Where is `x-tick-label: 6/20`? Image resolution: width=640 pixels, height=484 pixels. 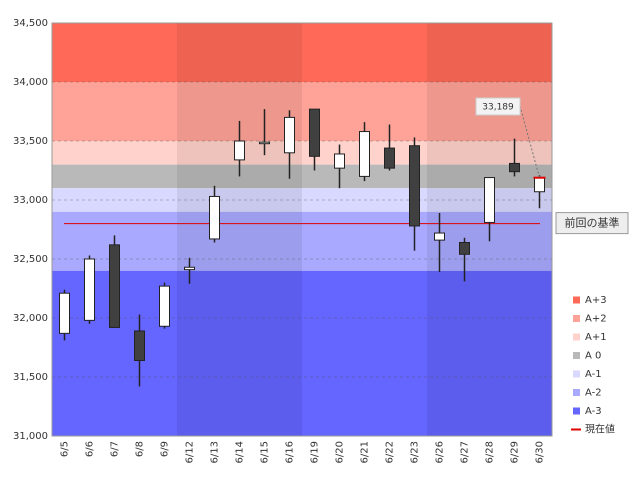 x-tick-label: 6/20 is located at coordinates (340, 452).